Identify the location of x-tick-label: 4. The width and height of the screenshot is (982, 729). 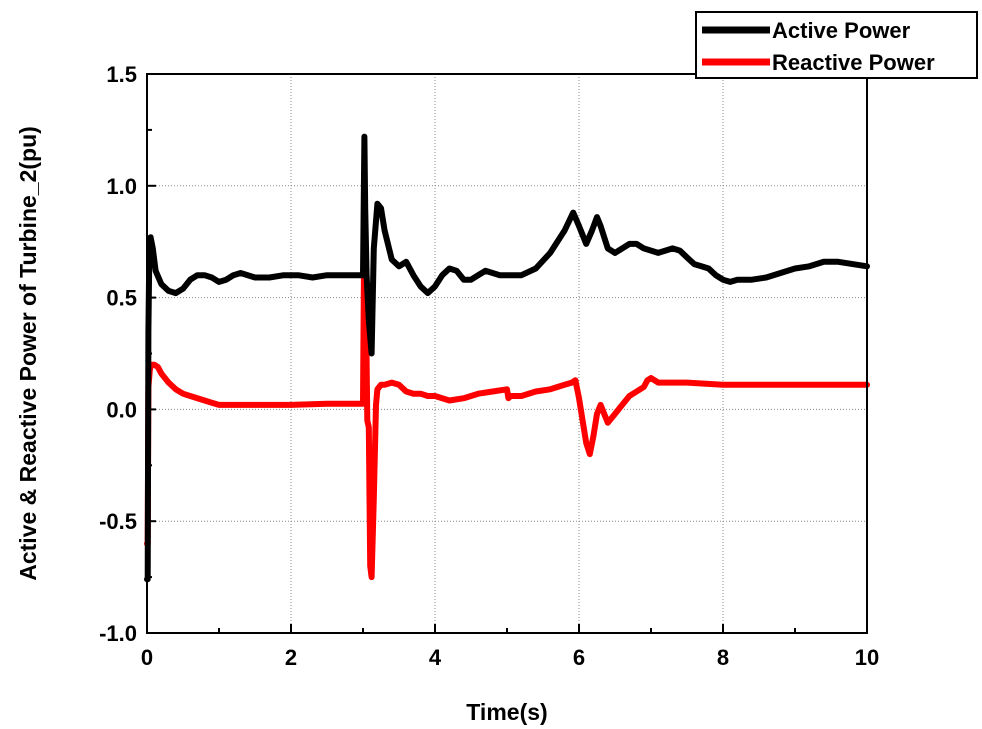
(435, 657).